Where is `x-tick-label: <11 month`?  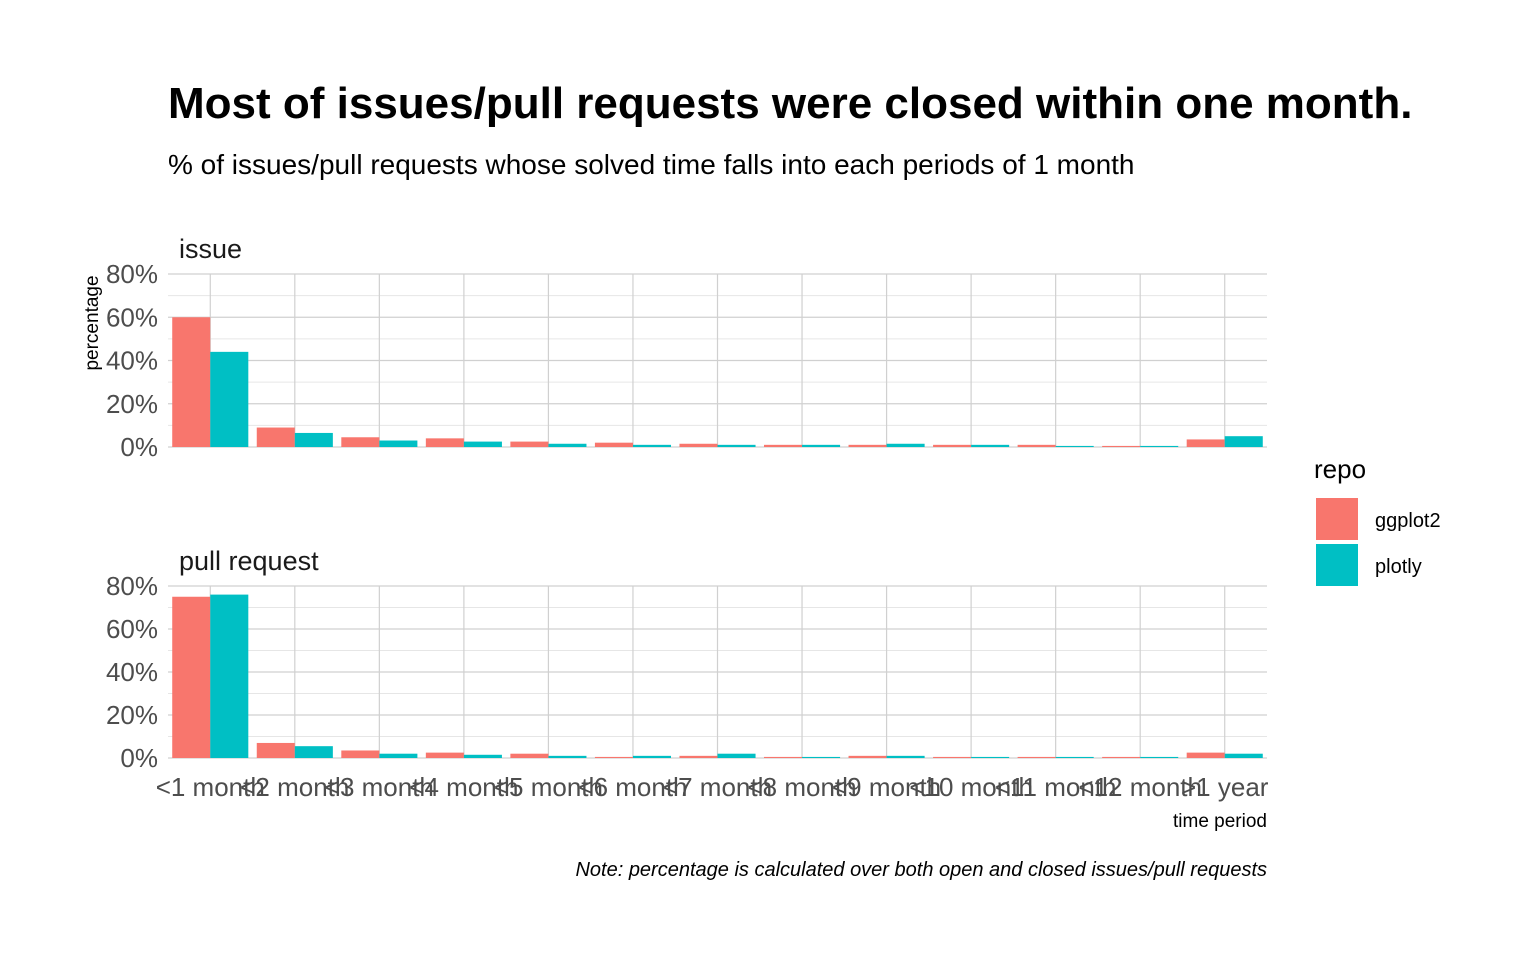
x-tick-label: <11 month is located at coordinates (1056, 787).